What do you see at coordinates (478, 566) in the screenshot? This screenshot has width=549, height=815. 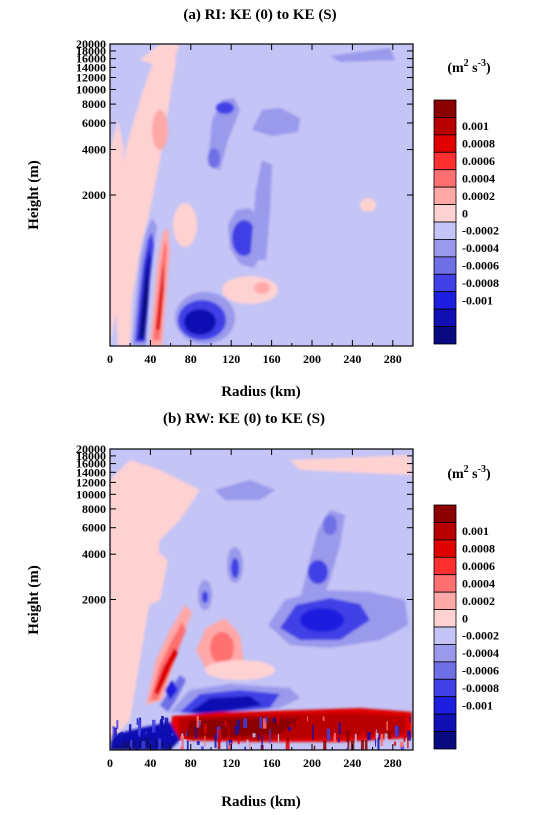 I see `panel-b-colorbar-label: 0.0006` at bounding box center [478, 566].